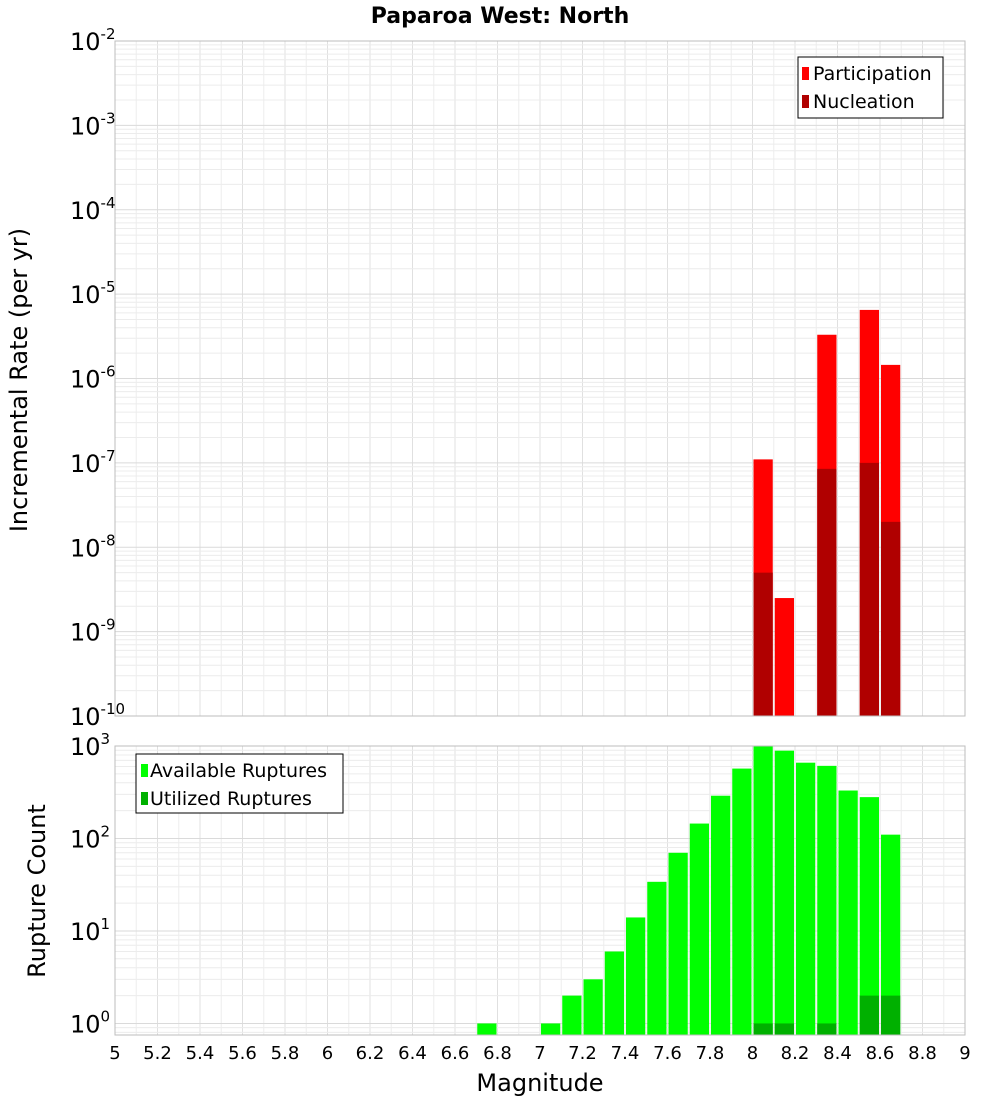  Describe the element at coordinates (97, 715) in the screenshot. I see `top-y-tick-label: 10⁻¹⁰` at that location.